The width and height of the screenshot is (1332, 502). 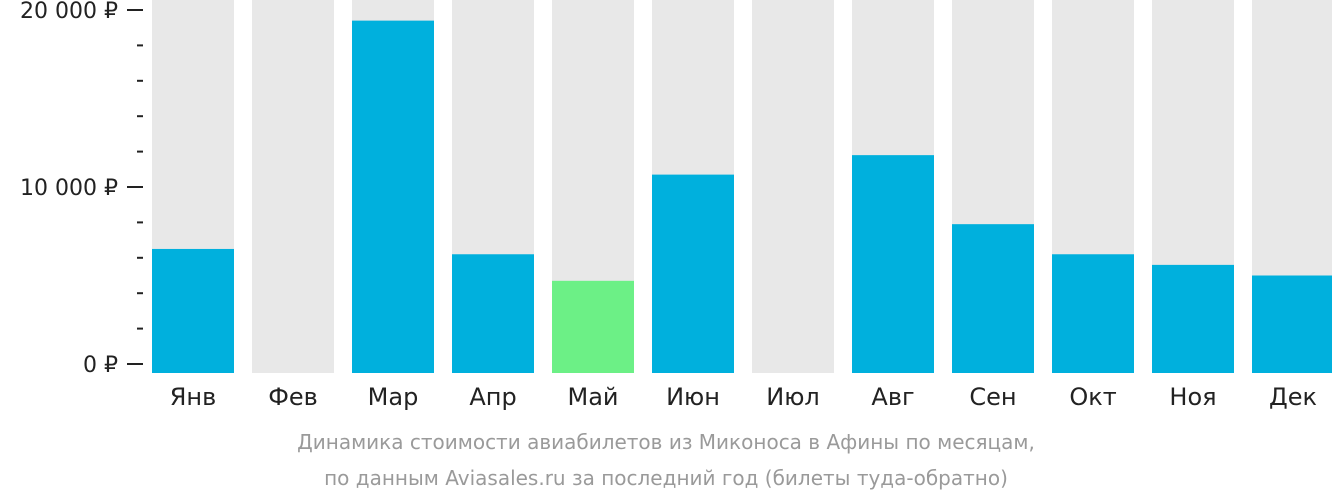 I want to click on x-axis: Янв Фев Мар Апр Май Июн Июл Авг Сен Окт Ноя Дек, so click(x=743, y=397).